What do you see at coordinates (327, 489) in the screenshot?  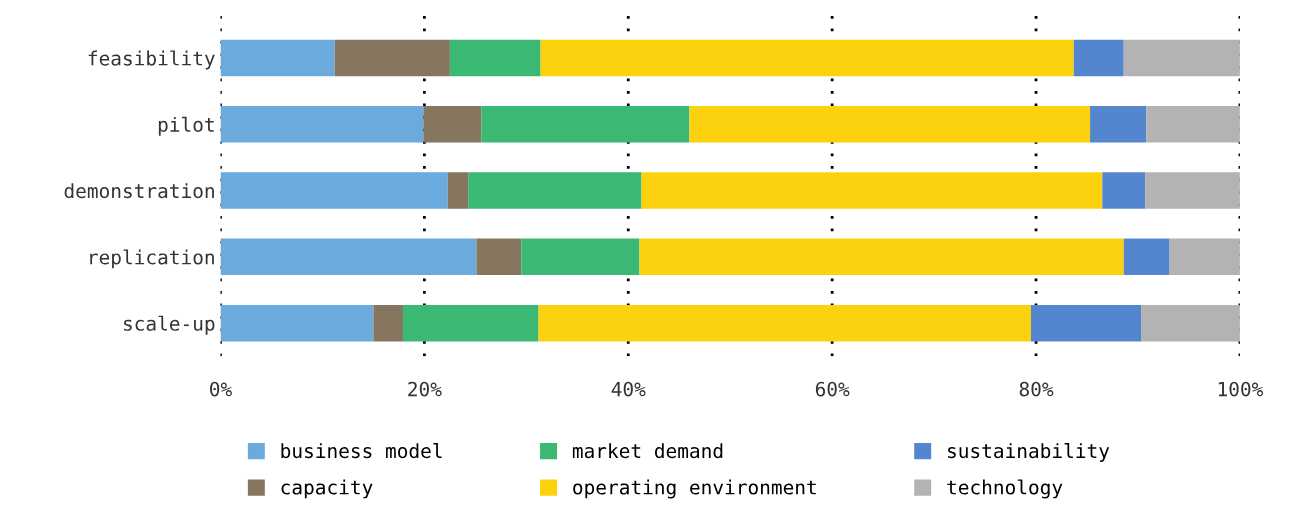 I see `legend-label: capacity` at bounding box center [327, 489].